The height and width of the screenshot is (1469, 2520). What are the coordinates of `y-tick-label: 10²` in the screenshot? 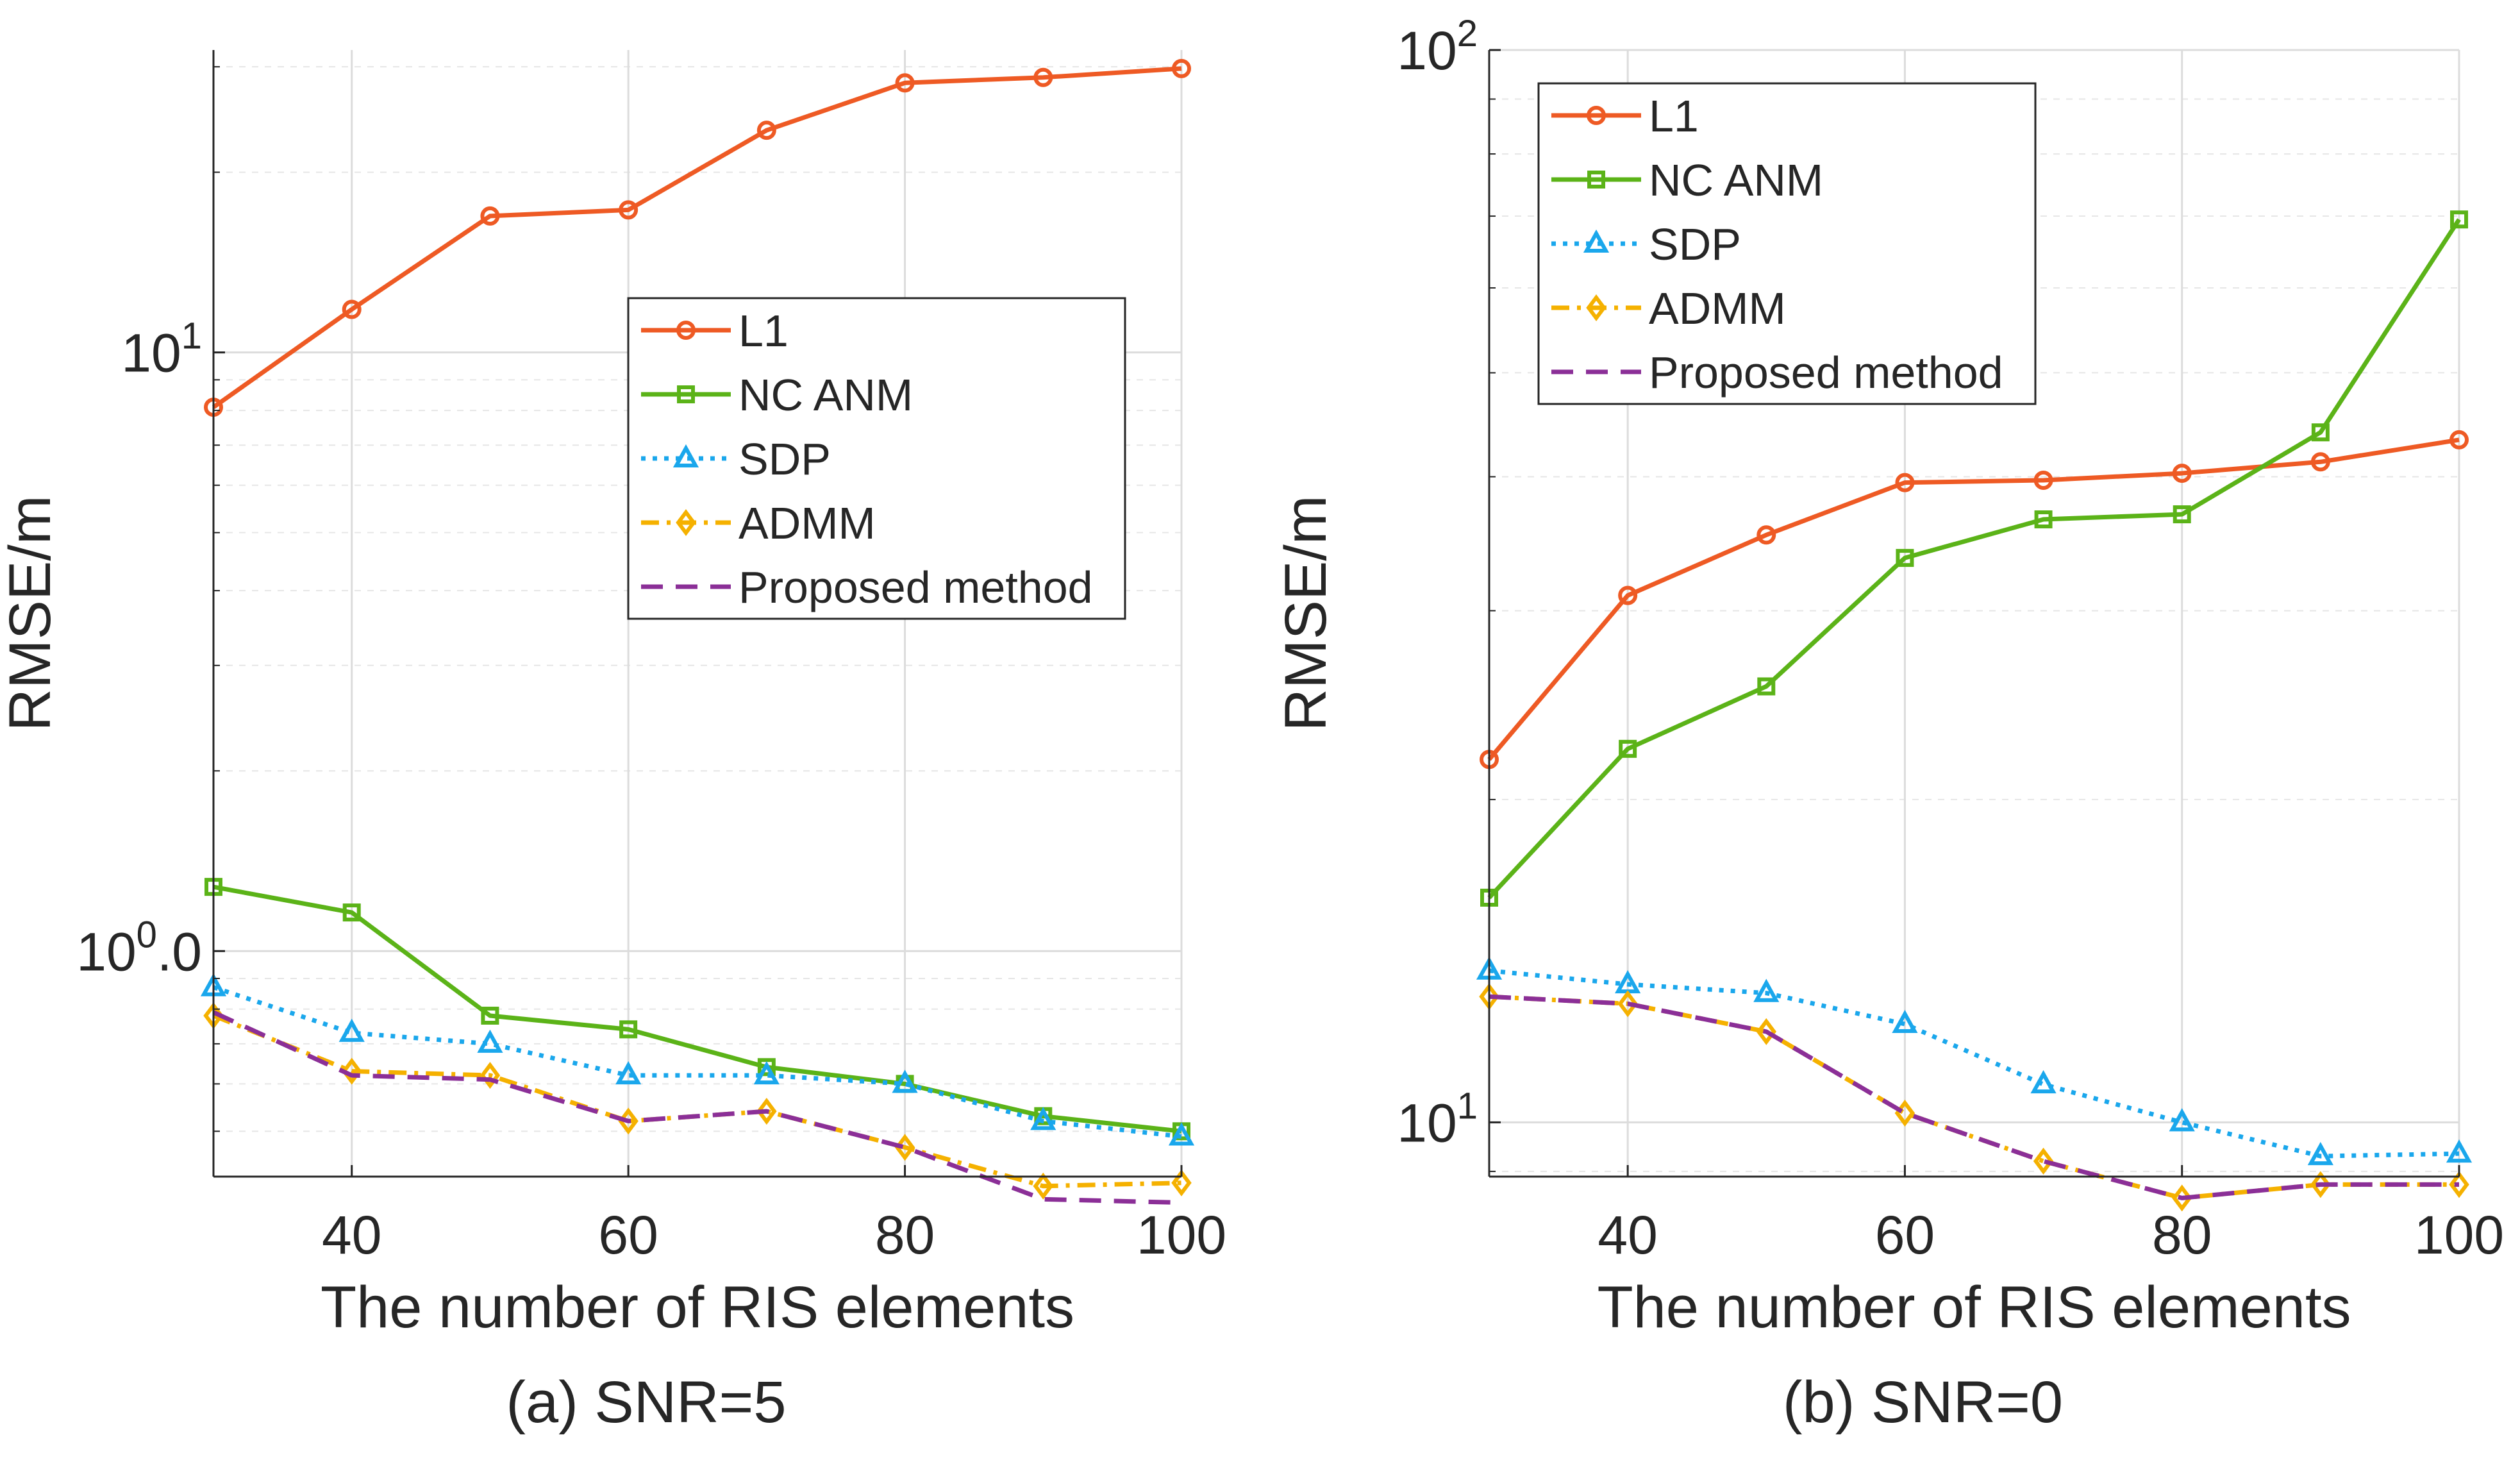 It's located at (1437, 47).